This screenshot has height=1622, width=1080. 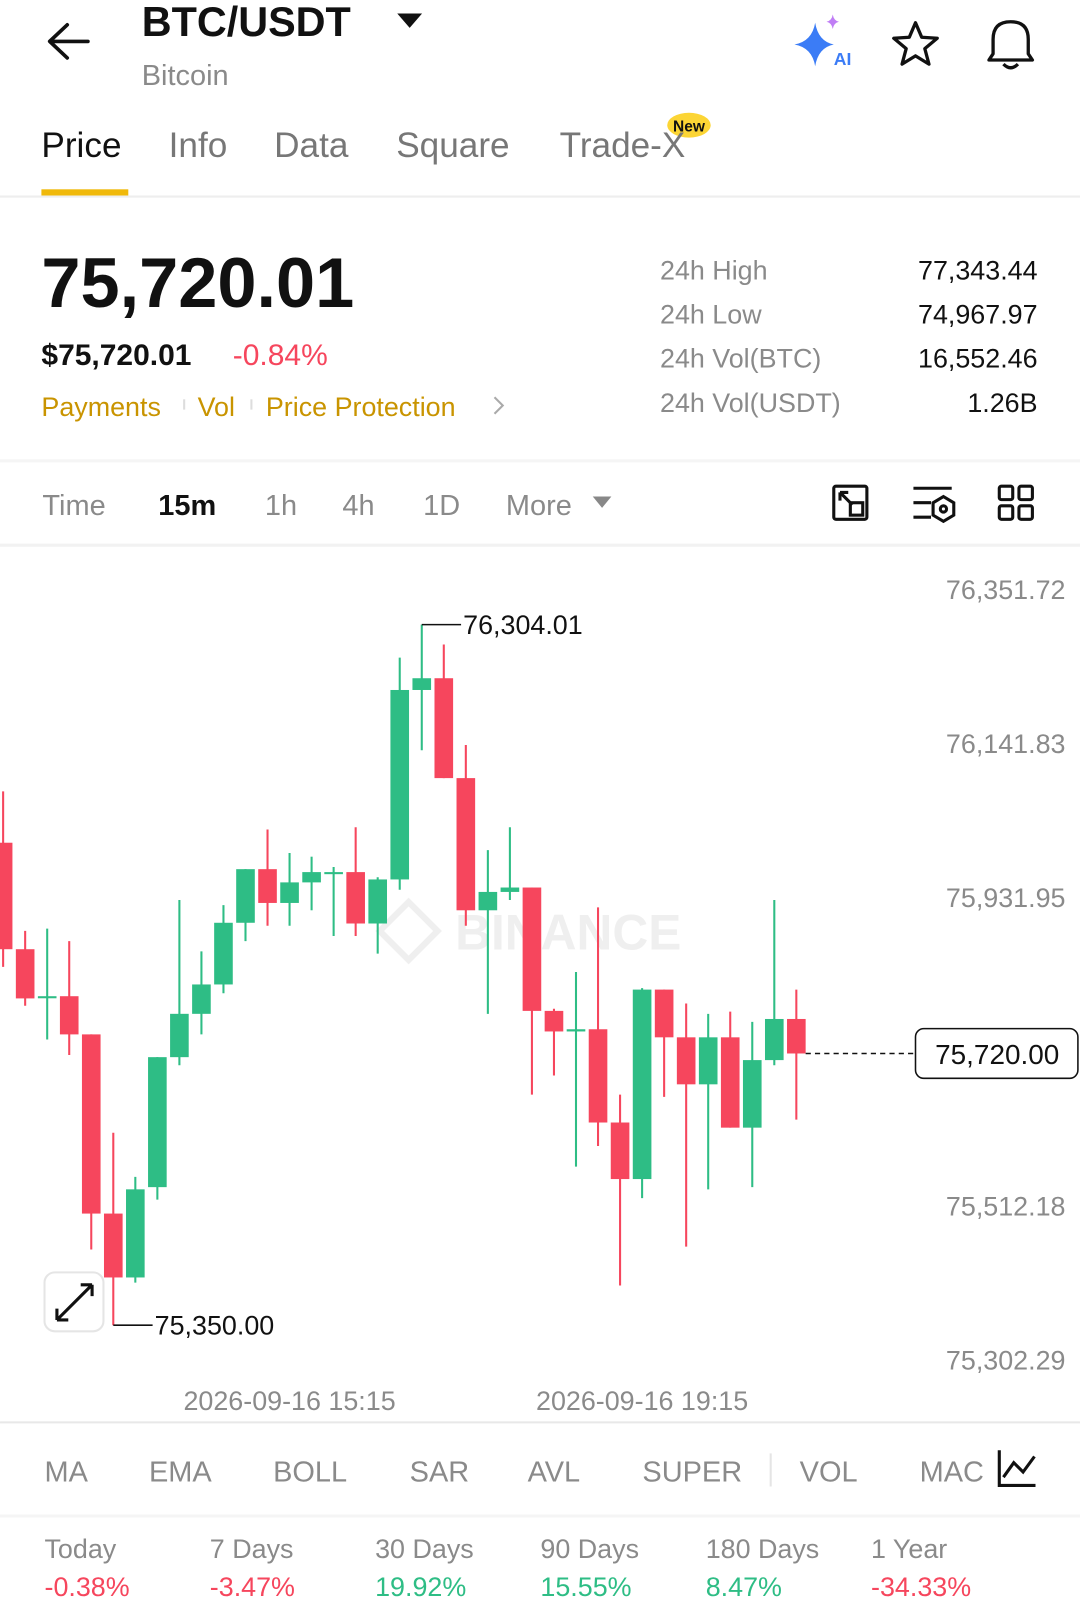 What do you see at coordinates (1006, 1206) in the screenshot?
I see `y-tick-label: 75,512.18` at bounding box center [1006, 1206].